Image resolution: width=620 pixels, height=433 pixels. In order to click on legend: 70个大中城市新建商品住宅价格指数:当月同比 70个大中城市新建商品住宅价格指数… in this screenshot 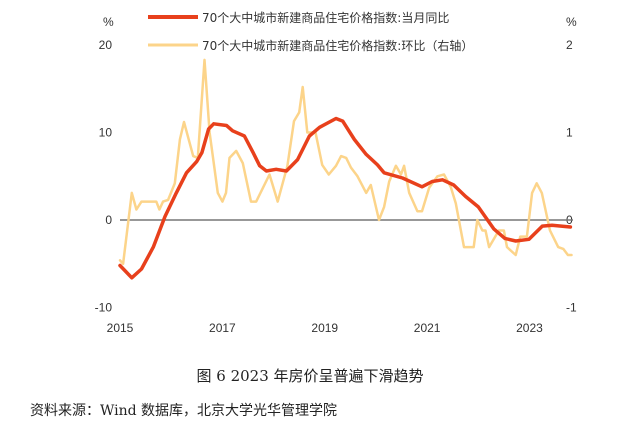, I will do `click(310, 31)`.